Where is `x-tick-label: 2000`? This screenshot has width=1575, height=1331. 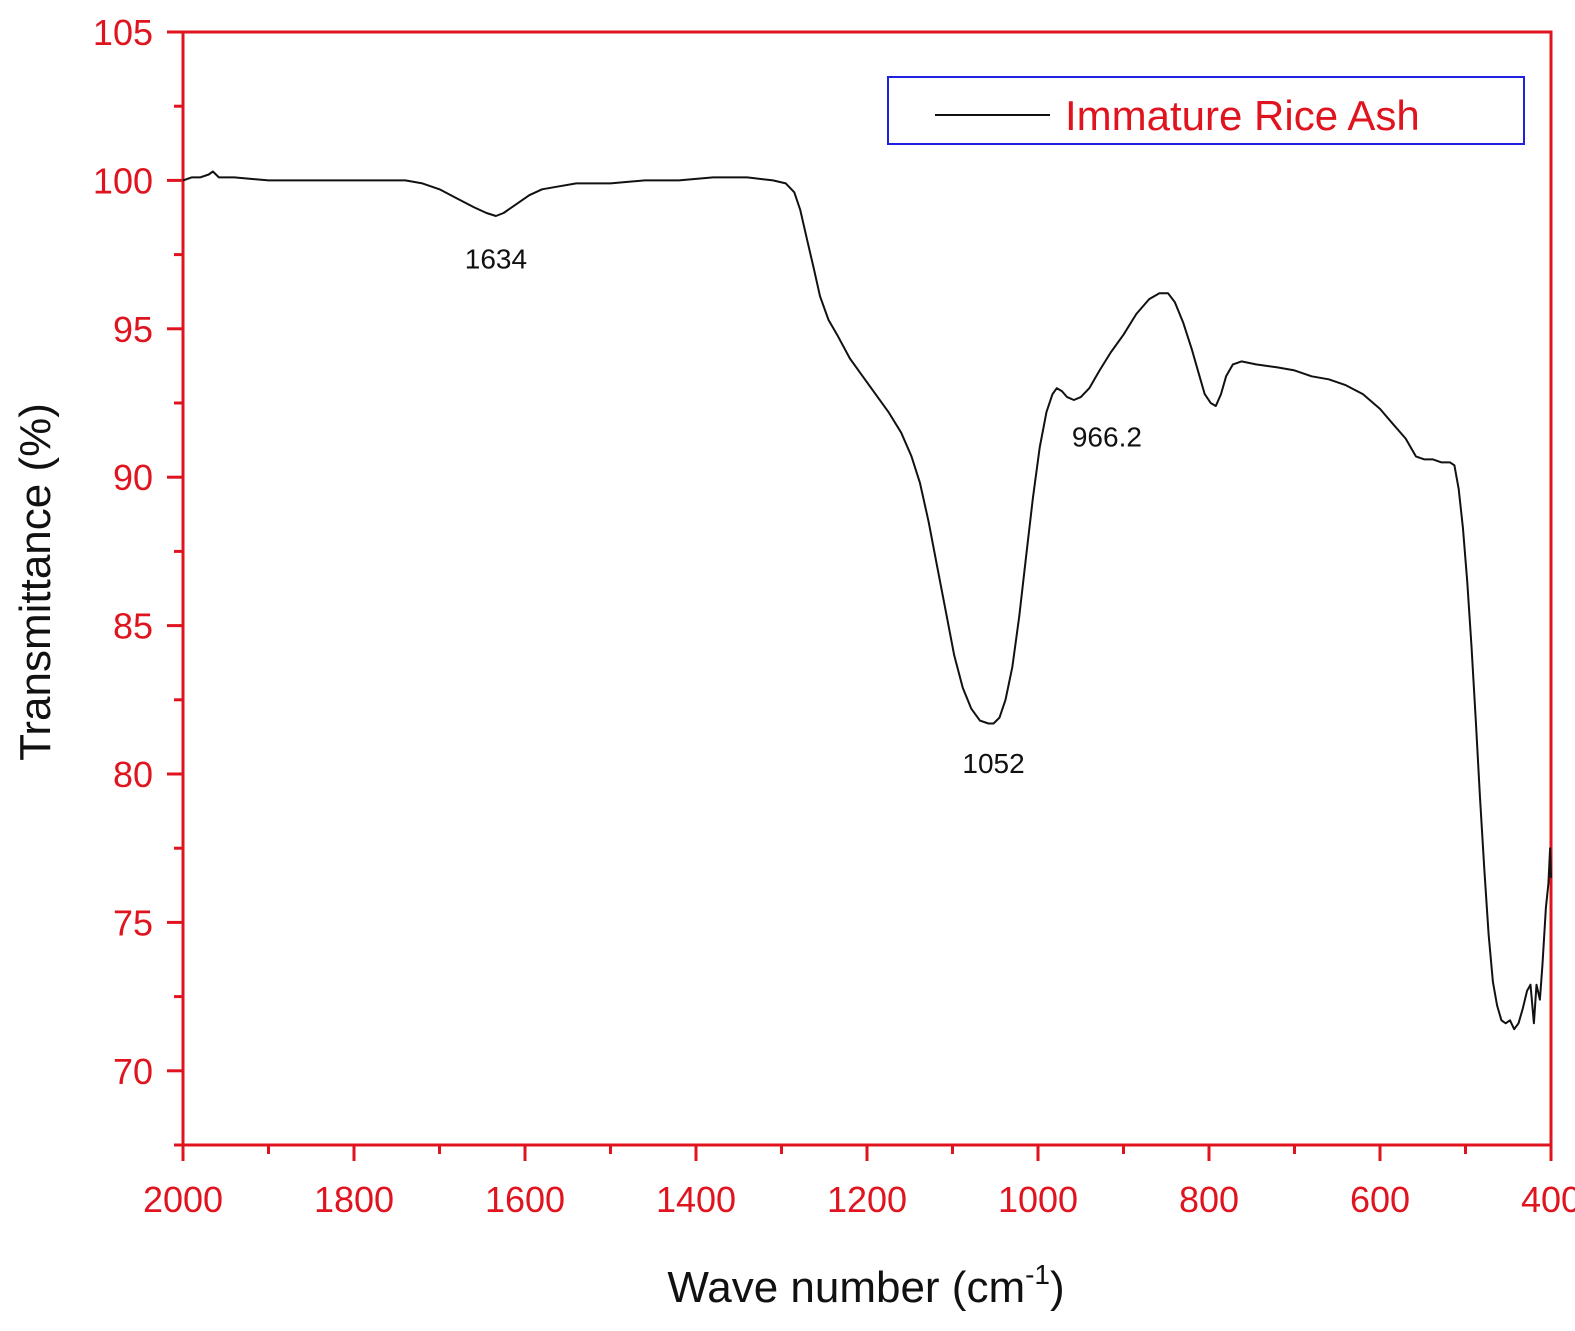 x-tick-label: 2000 is located at coordinates (183, 1199).